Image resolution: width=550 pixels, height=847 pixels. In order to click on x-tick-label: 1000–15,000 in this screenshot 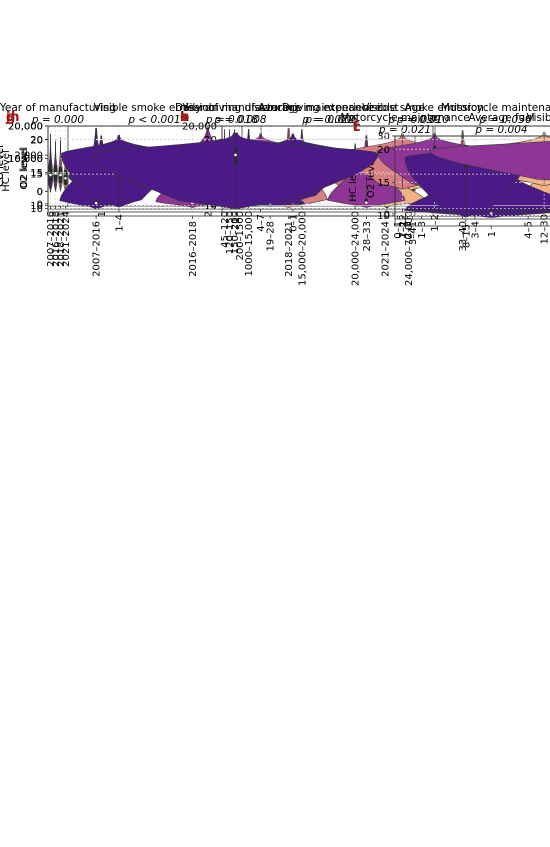, I will do `click(249, 243)`.